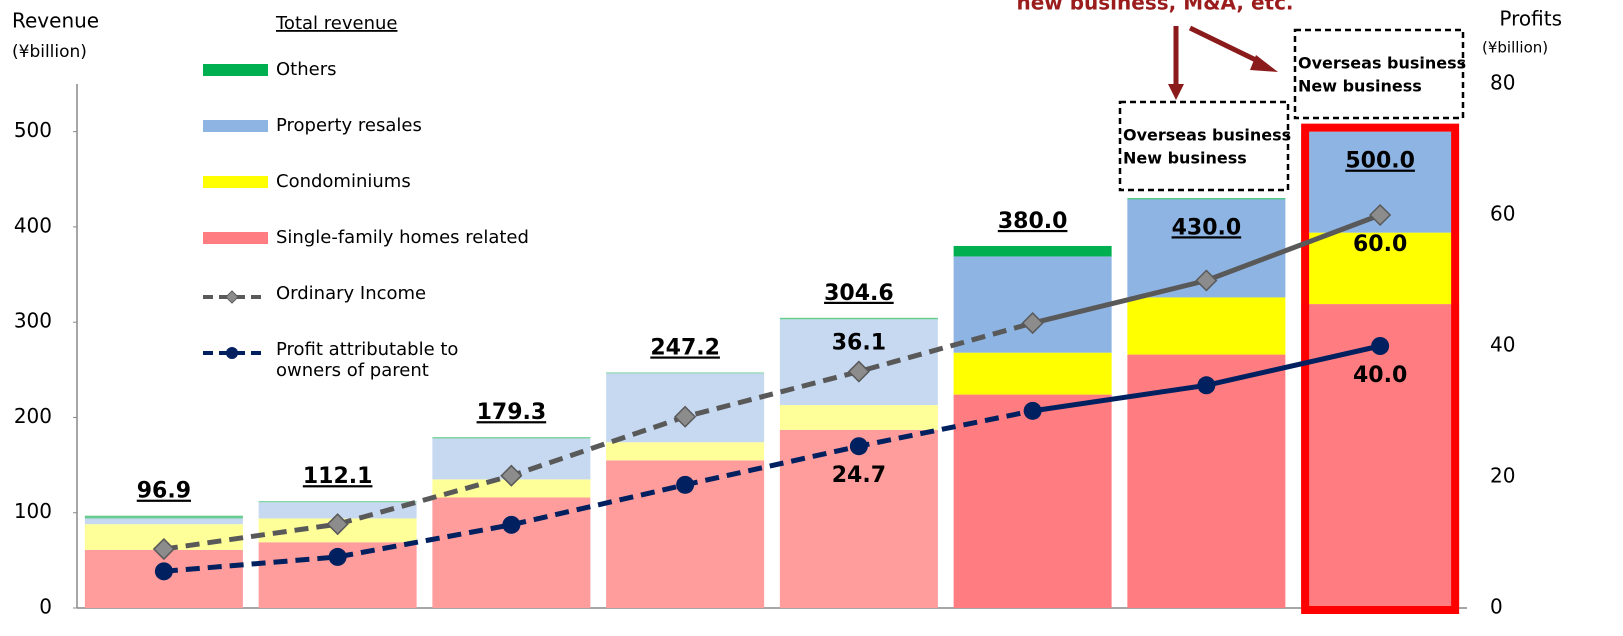  I want to click on y-axis-unit: (¥billion), so click(49, 52).